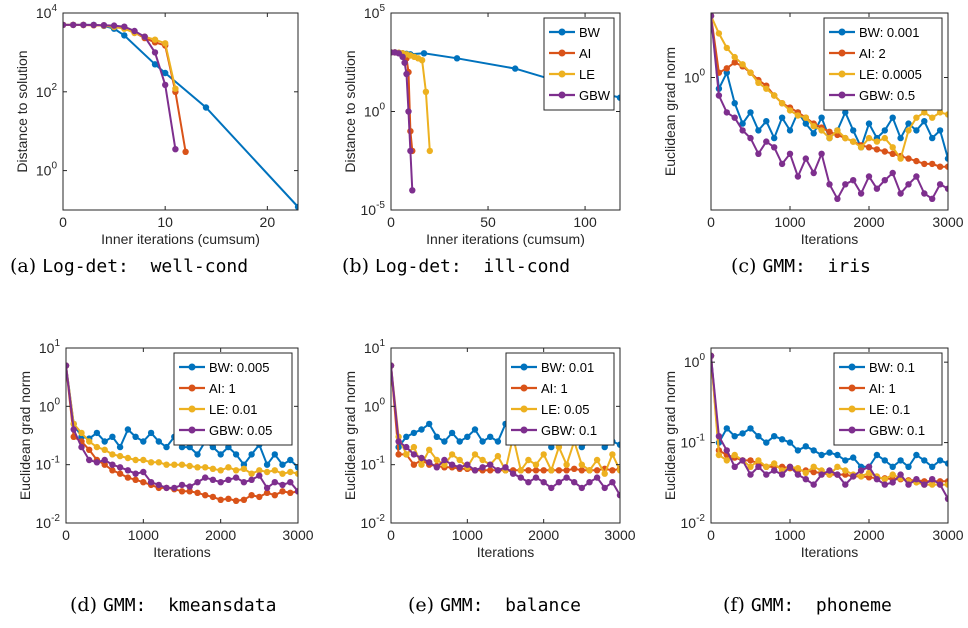 The width and height of the screenshot is (968, 628). I want to click on legend: BW: 0.1 AI: 1 LE: 0.1 GBW: 0.1, so click(888, 399).